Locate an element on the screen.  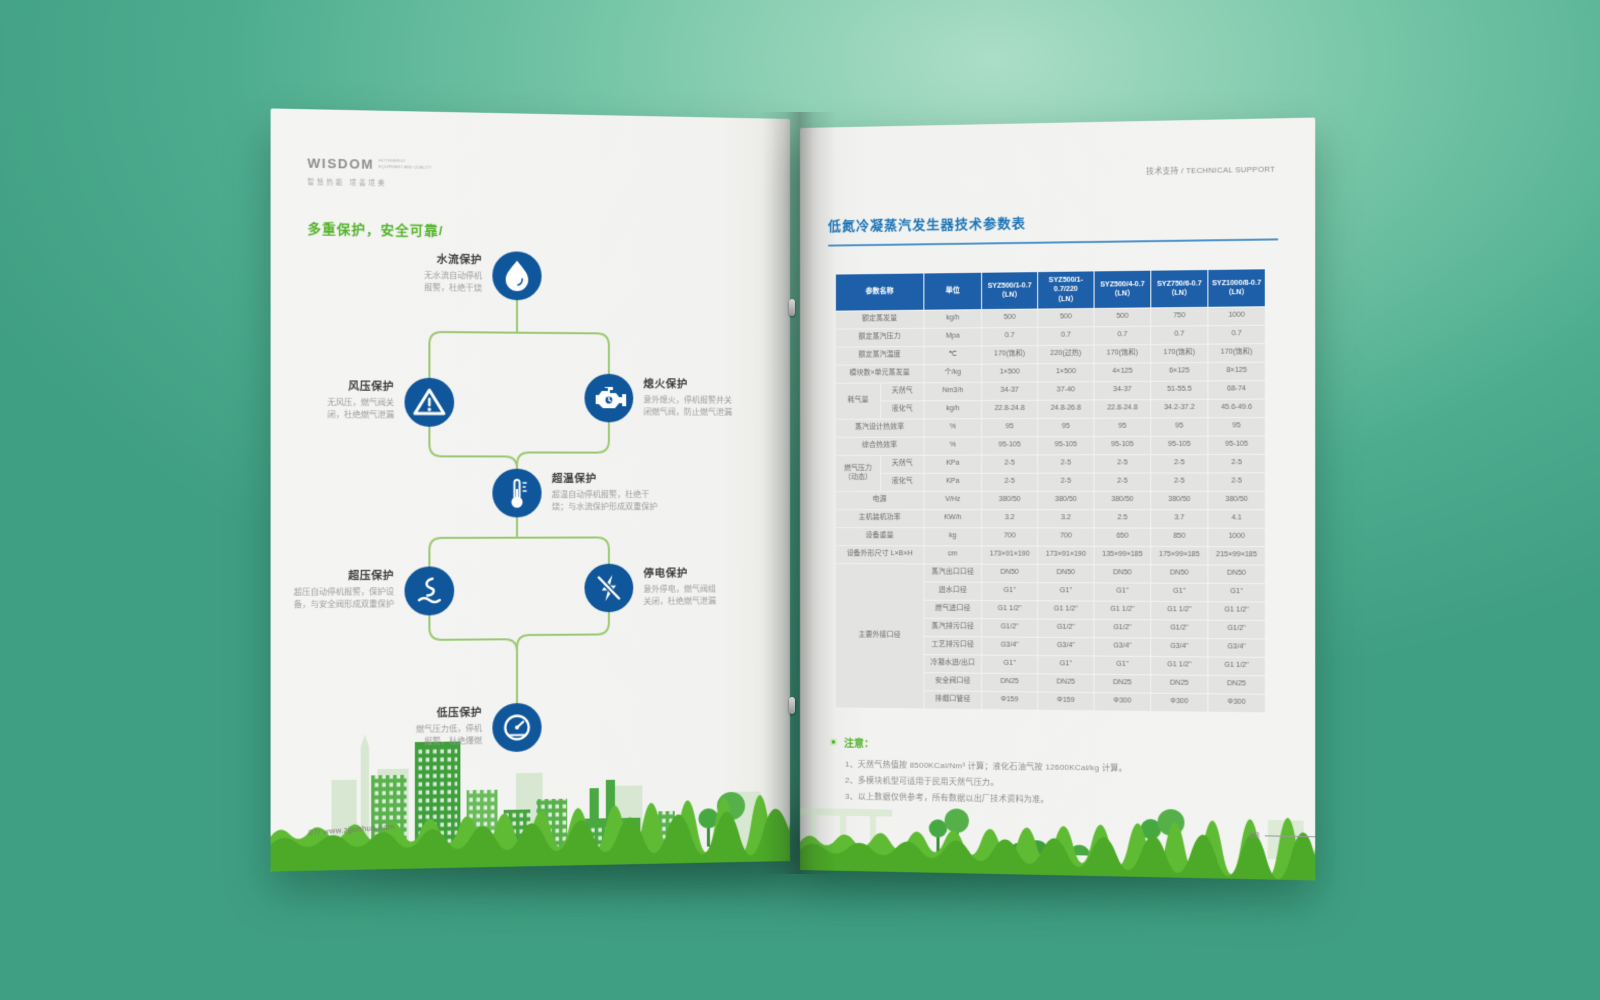
thermometer-icon is located at coordinates (517, 493).